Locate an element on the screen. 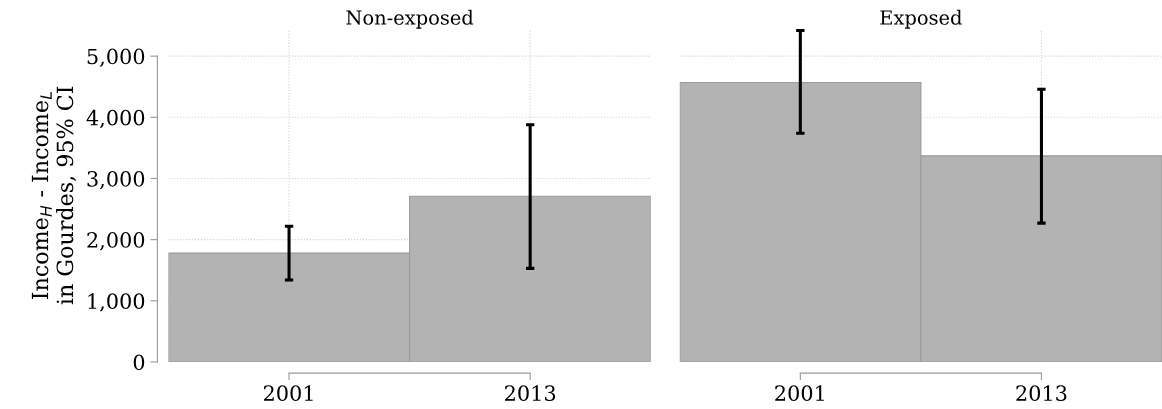 This screenshot has height=409, width=1162. y-tick-label: 2,000 is located at coordinates (116, 241).